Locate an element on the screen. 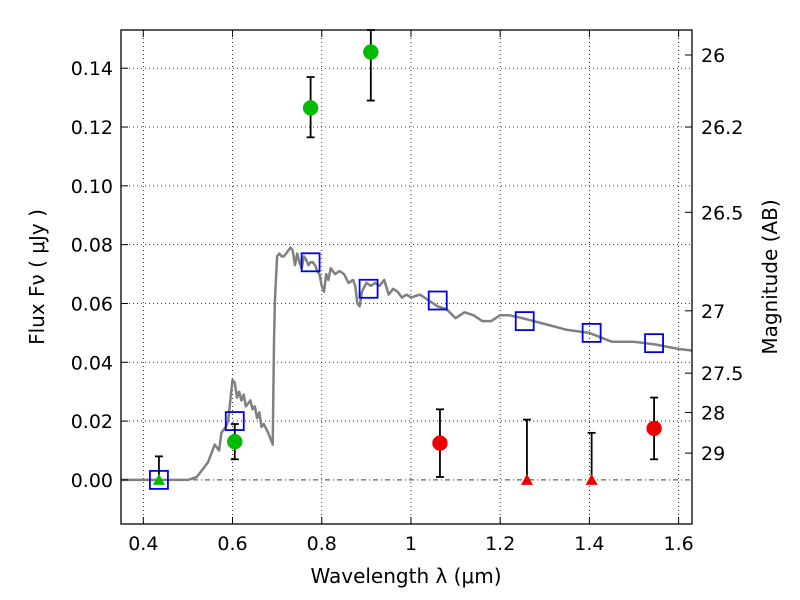 Image resolution: width=800 pixels, height=600 pixels. y-tick-label: 0.10 is located at coordinates (92, 187).